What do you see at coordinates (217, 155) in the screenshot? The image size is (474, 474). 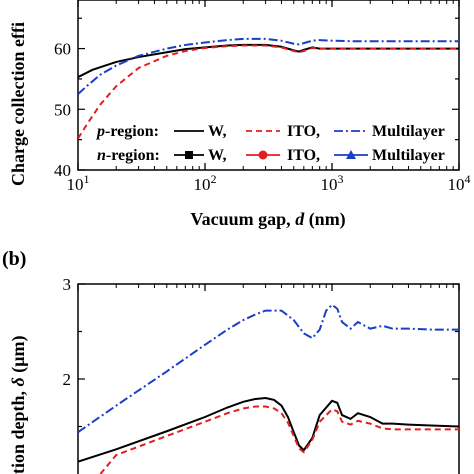 I see `legend-n-w-label: W,` at bounding box center [217, 155].